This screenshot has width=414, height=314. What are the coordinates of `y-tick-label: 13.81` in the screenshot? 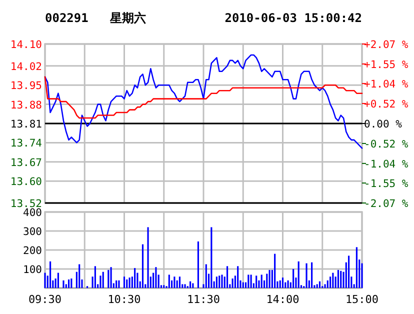 It's located at (26, 124).